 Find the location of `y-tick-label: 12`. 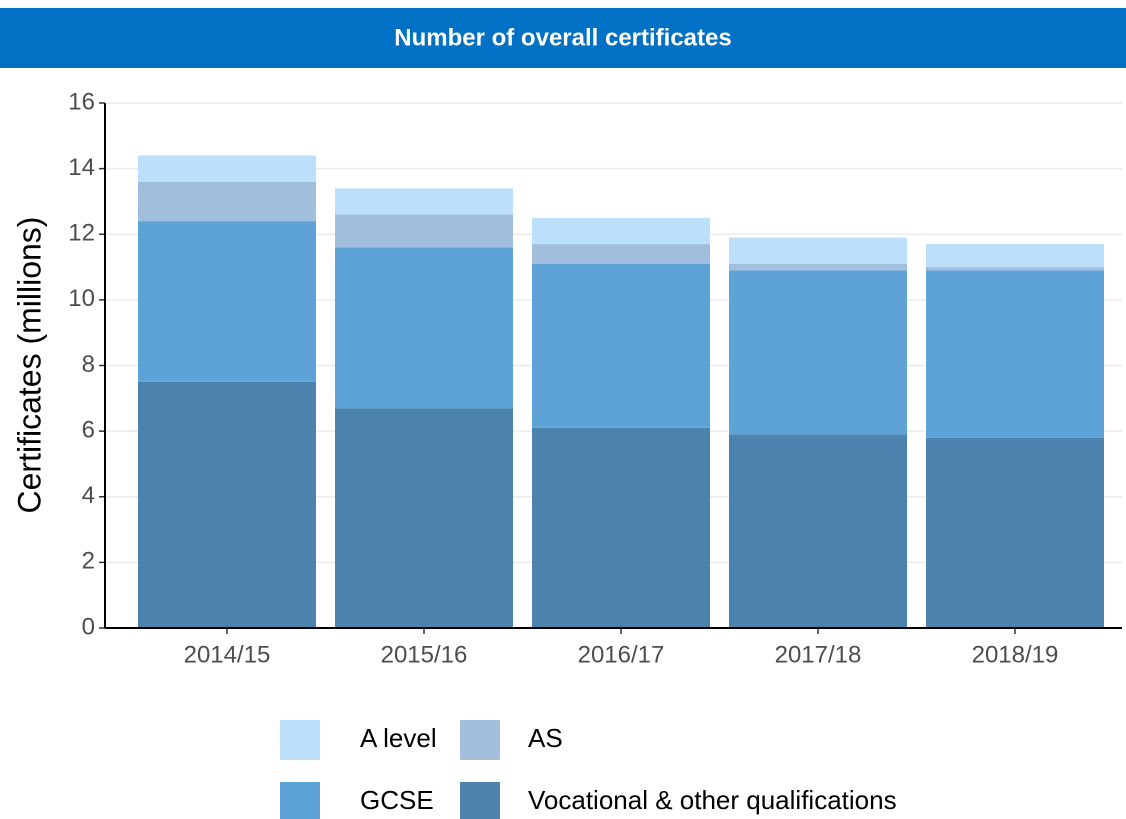

y-tick-label: 12 is located at coordinates (81, 233).